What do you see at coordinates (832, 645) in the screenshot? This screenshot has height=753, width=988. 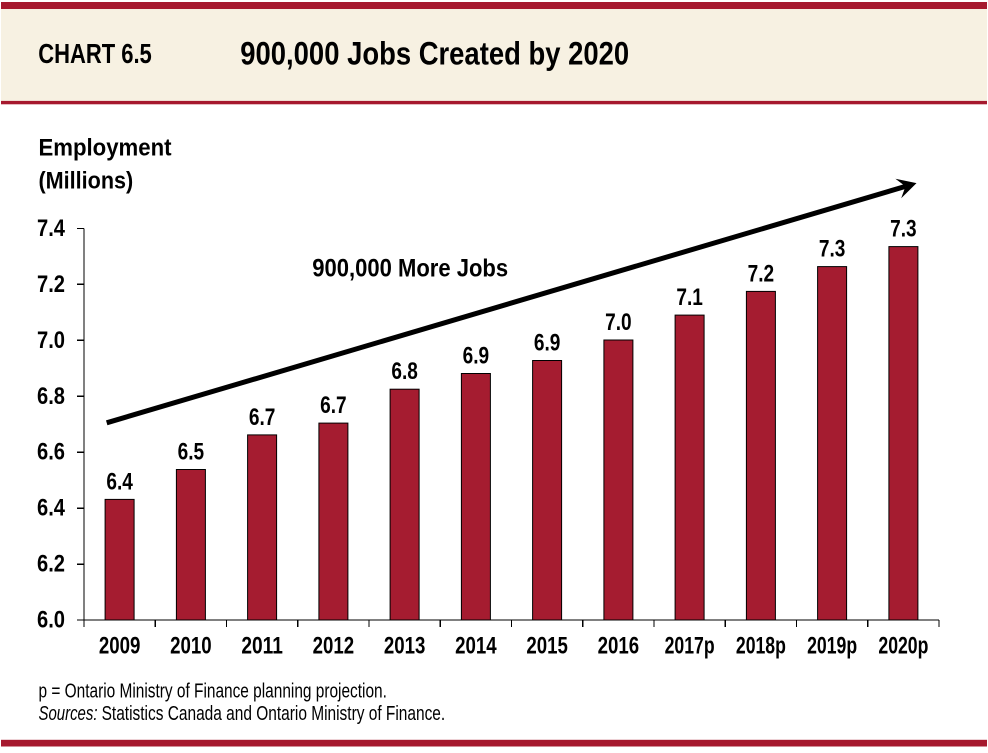 I see `svg-text: 2019p` at bounding box center [832, 645].